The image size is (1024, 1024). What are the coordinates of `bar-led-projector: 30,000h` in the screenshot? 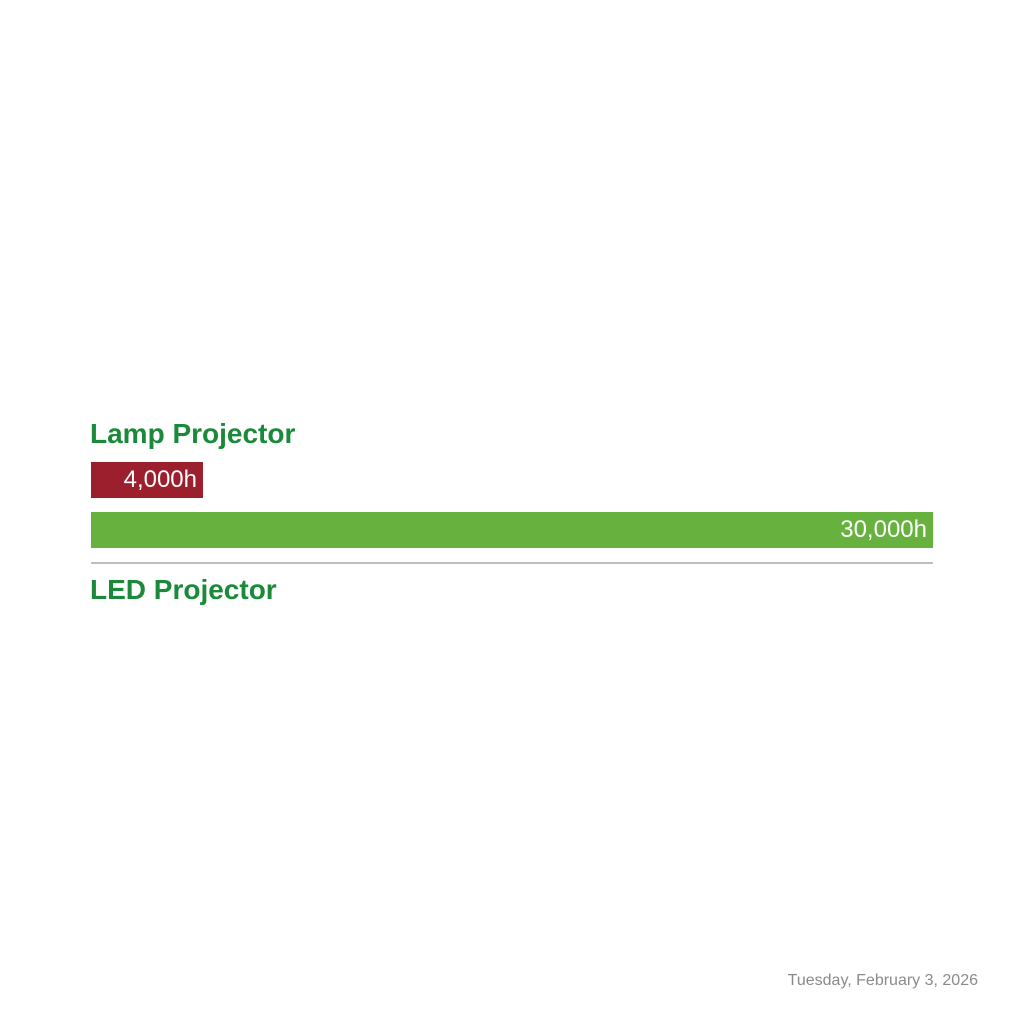 It's located at (512, 530).